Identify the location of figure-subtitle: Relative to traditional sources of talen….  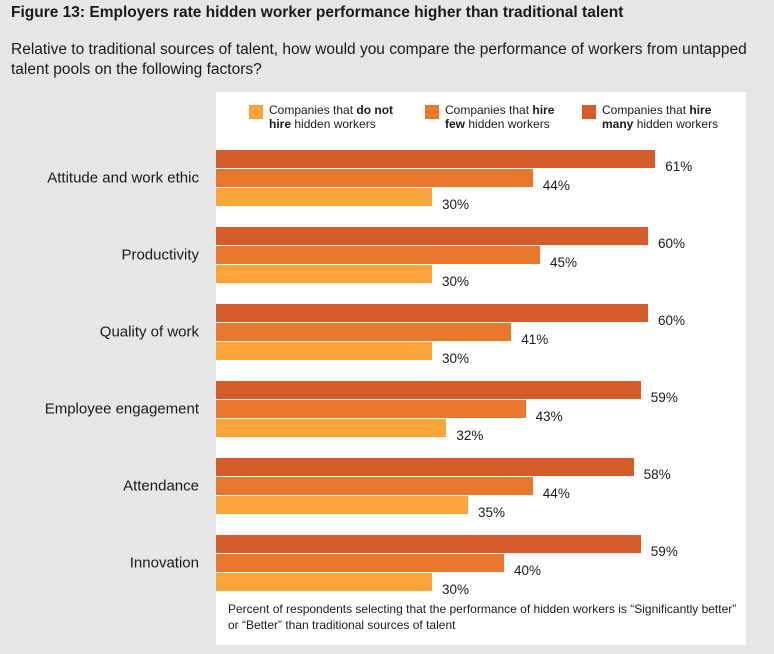
(379, 59).